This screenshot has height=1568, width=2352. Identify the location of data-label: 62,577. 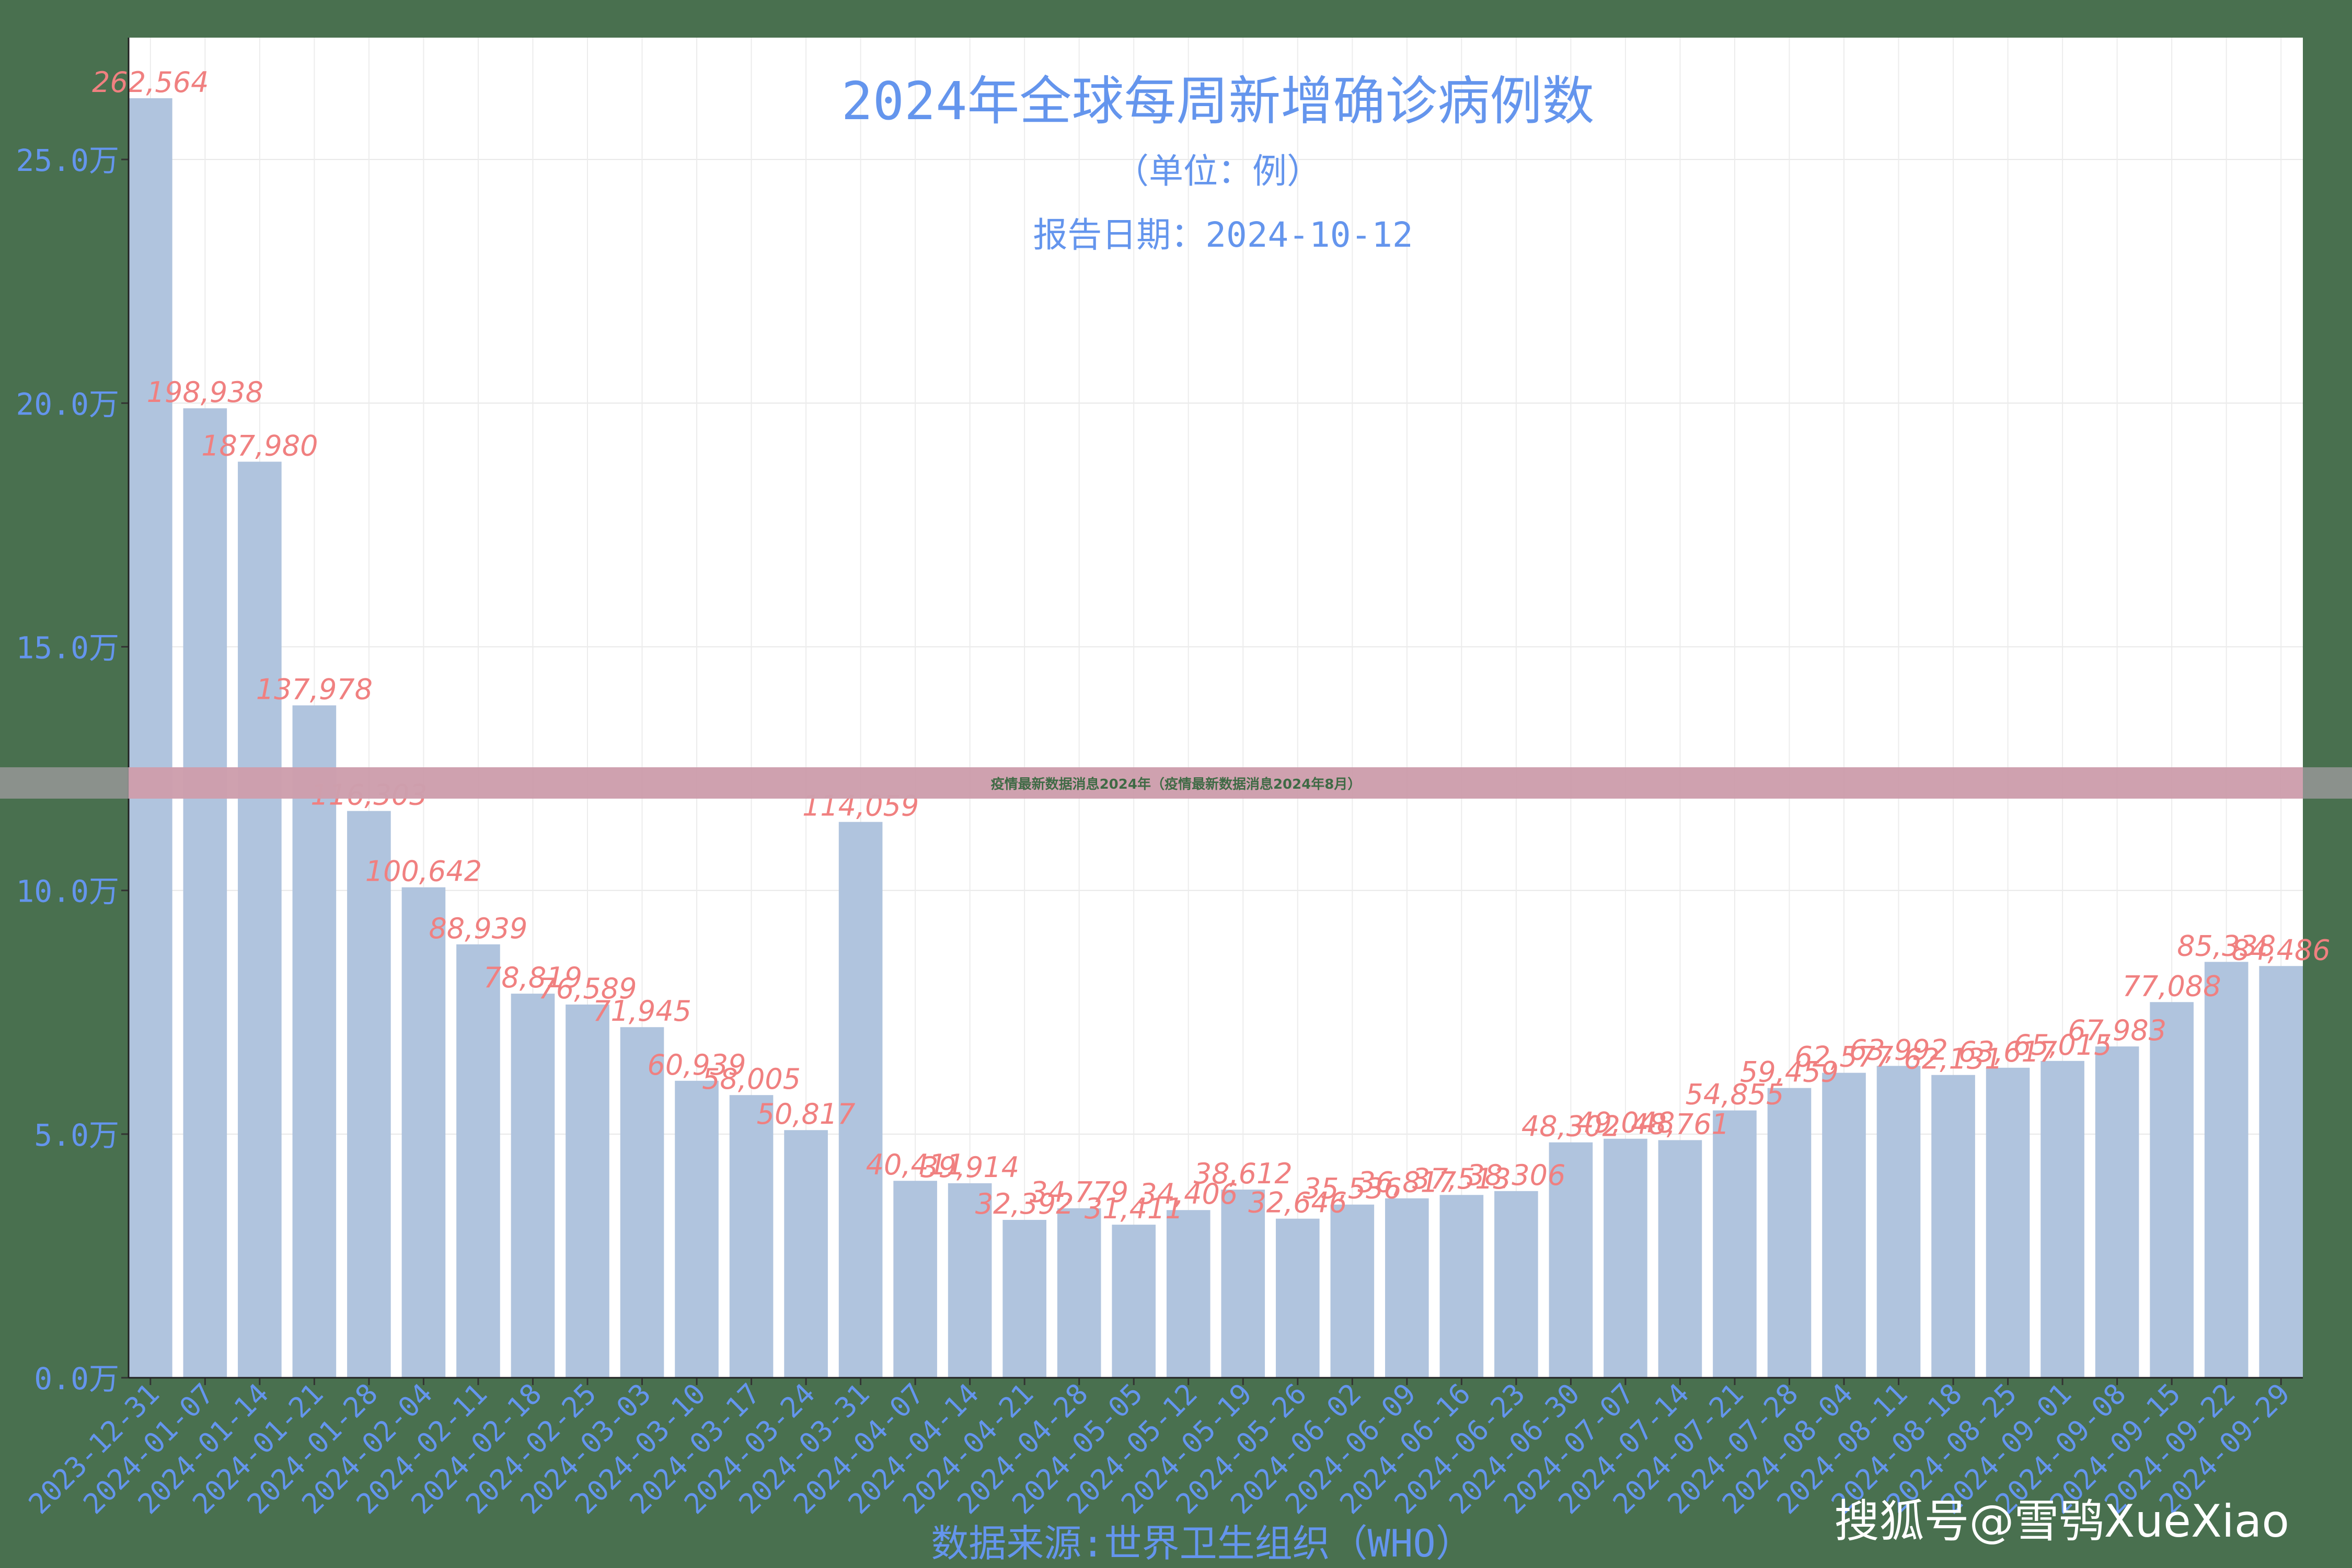
(1844, 1057).